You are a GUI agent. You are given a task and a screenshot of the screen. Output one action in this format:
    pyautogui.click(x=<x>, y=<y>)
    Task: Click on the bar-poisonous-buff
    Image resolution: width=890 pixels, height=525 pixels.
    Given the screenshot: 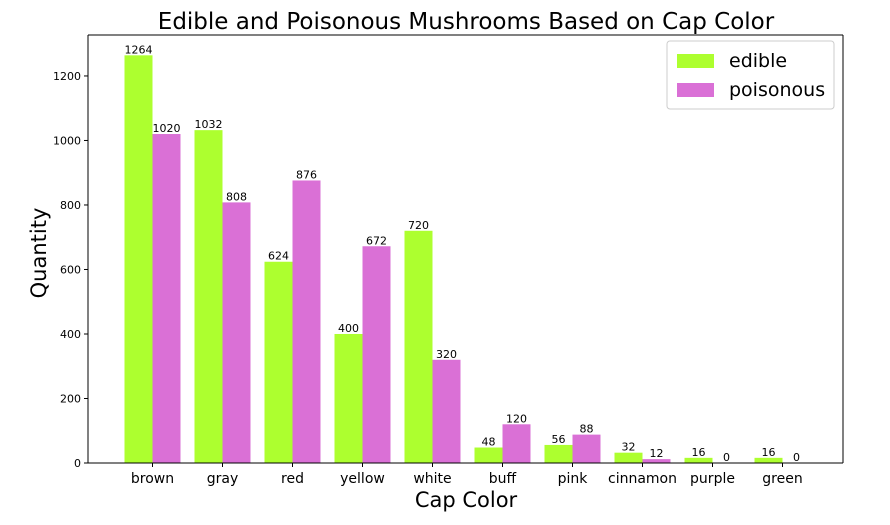 What is the action you would take?
    pyautogui.click(x=516, y=443)
    